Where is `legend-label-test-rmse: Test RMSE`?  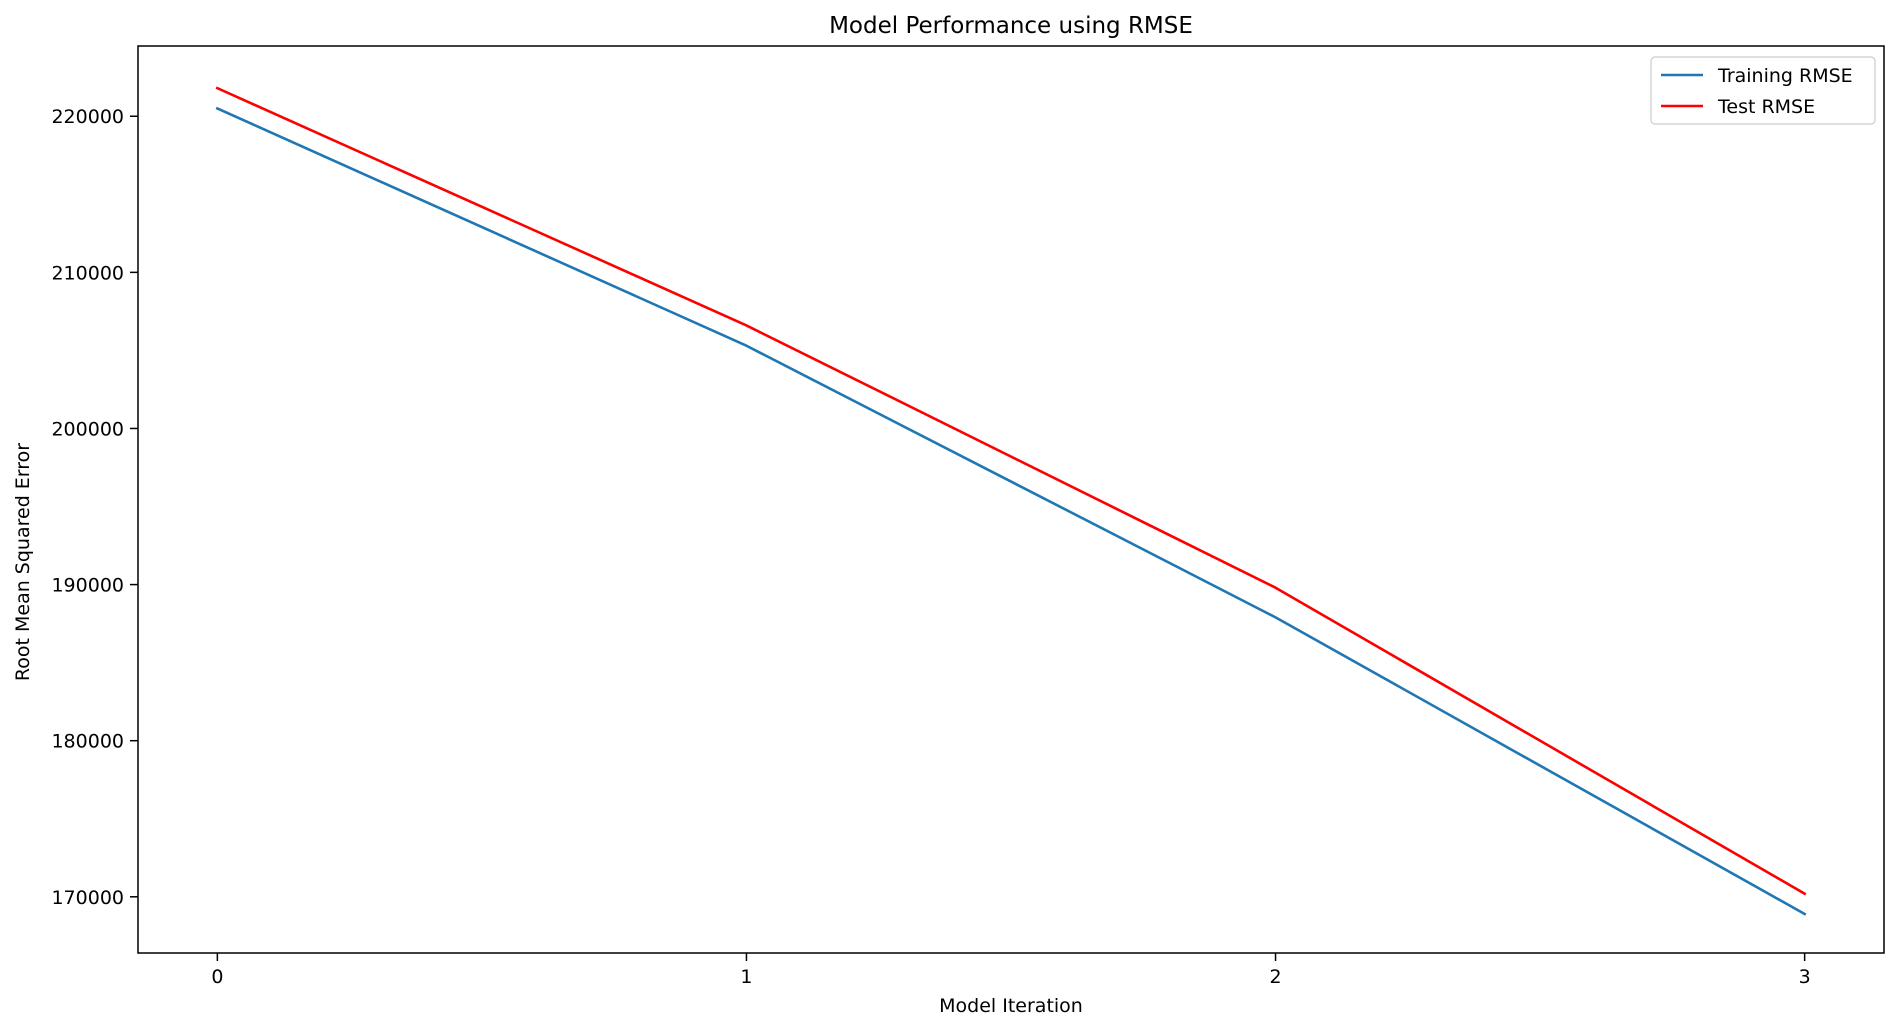 legend-label-test-rmse: Test RMSE is located at coordinates (1766, 107).